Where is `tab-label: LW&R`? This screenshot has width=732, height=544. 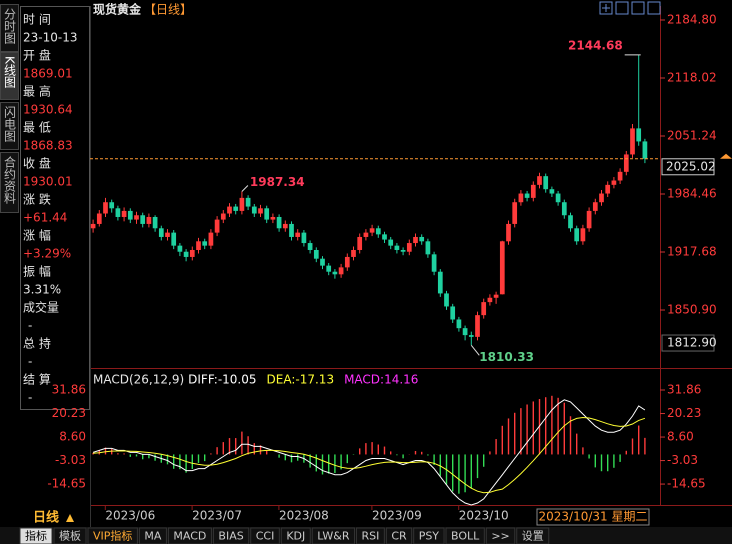
tab-label: LW&R is located at coordinates (333, 536).